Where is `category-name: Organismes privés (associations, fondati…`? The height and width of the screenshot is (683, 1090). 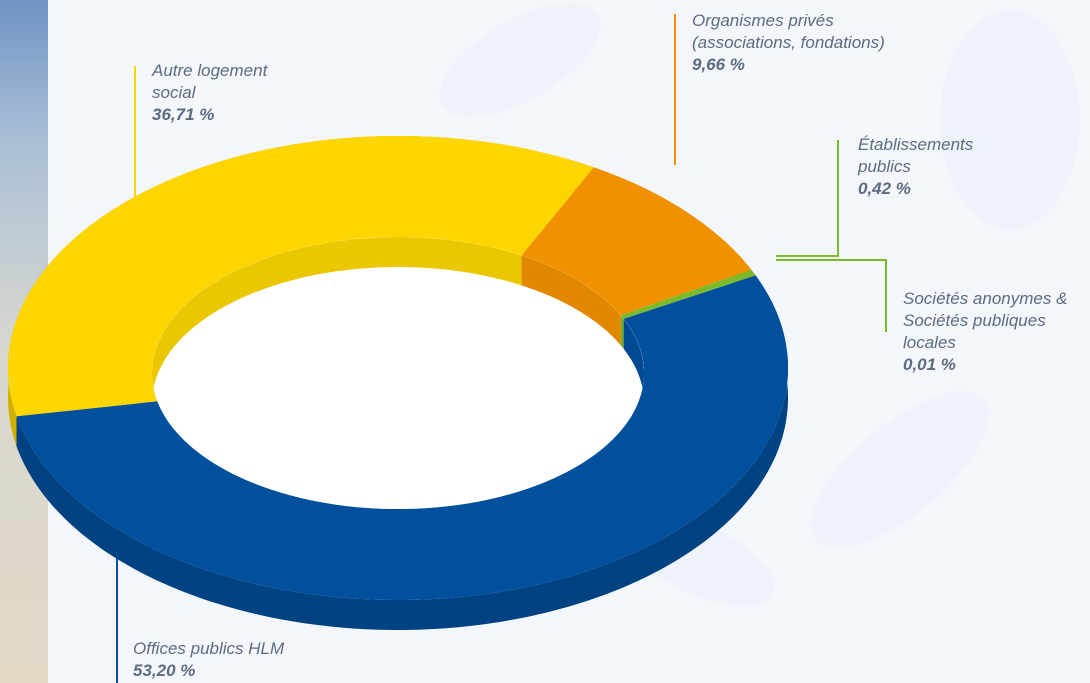
category-name: Organismes privés (associations, fondati… is located at coordinates (788, 31).